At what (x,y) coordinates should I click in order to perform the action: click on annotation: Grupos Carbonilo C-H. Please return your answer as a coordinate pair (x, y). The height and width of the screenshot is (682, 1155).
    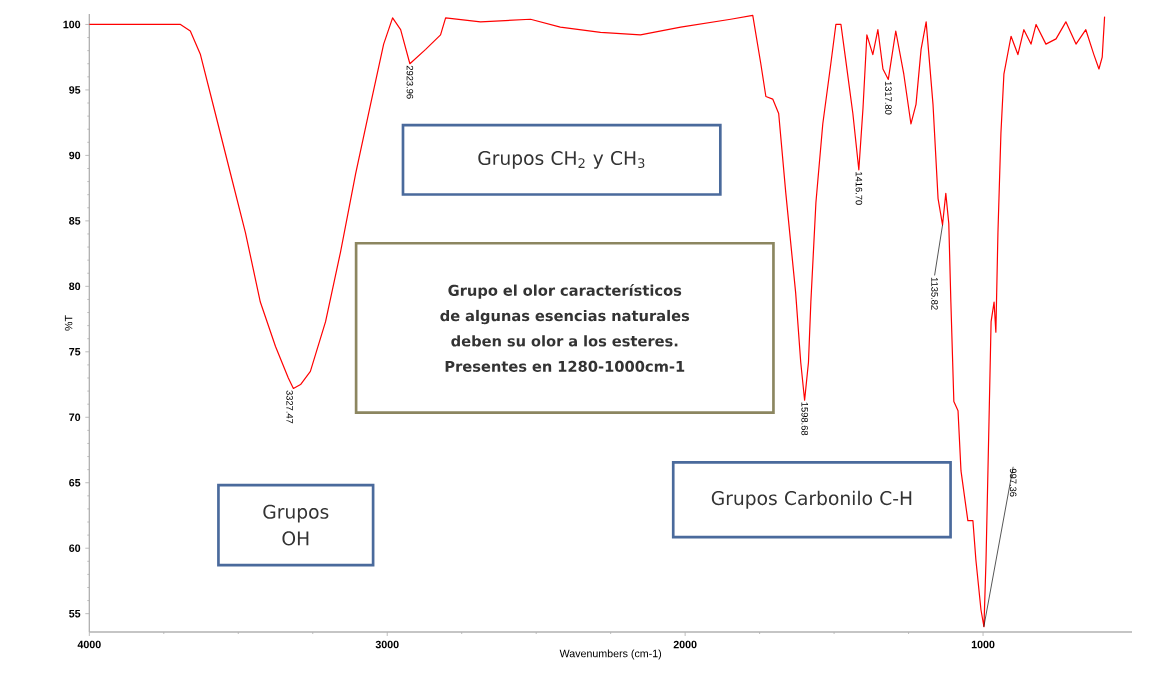
    Looking at the image, I should click on (811, 499).